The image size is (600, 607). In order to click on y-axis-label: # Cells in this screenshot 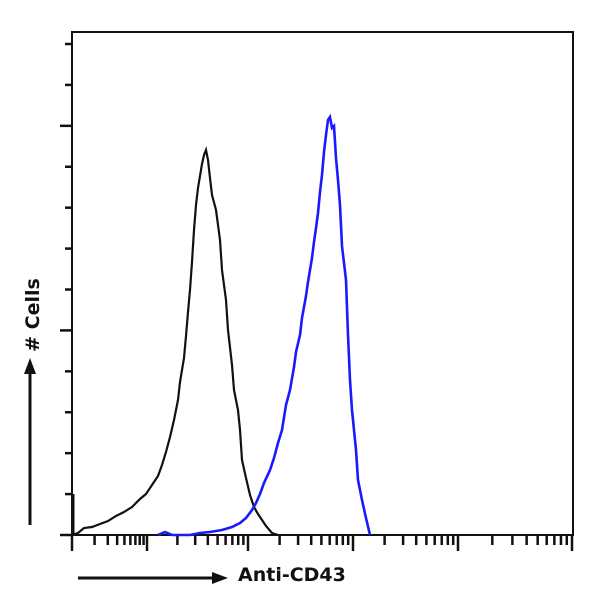, I will do `click(33, 315)`.